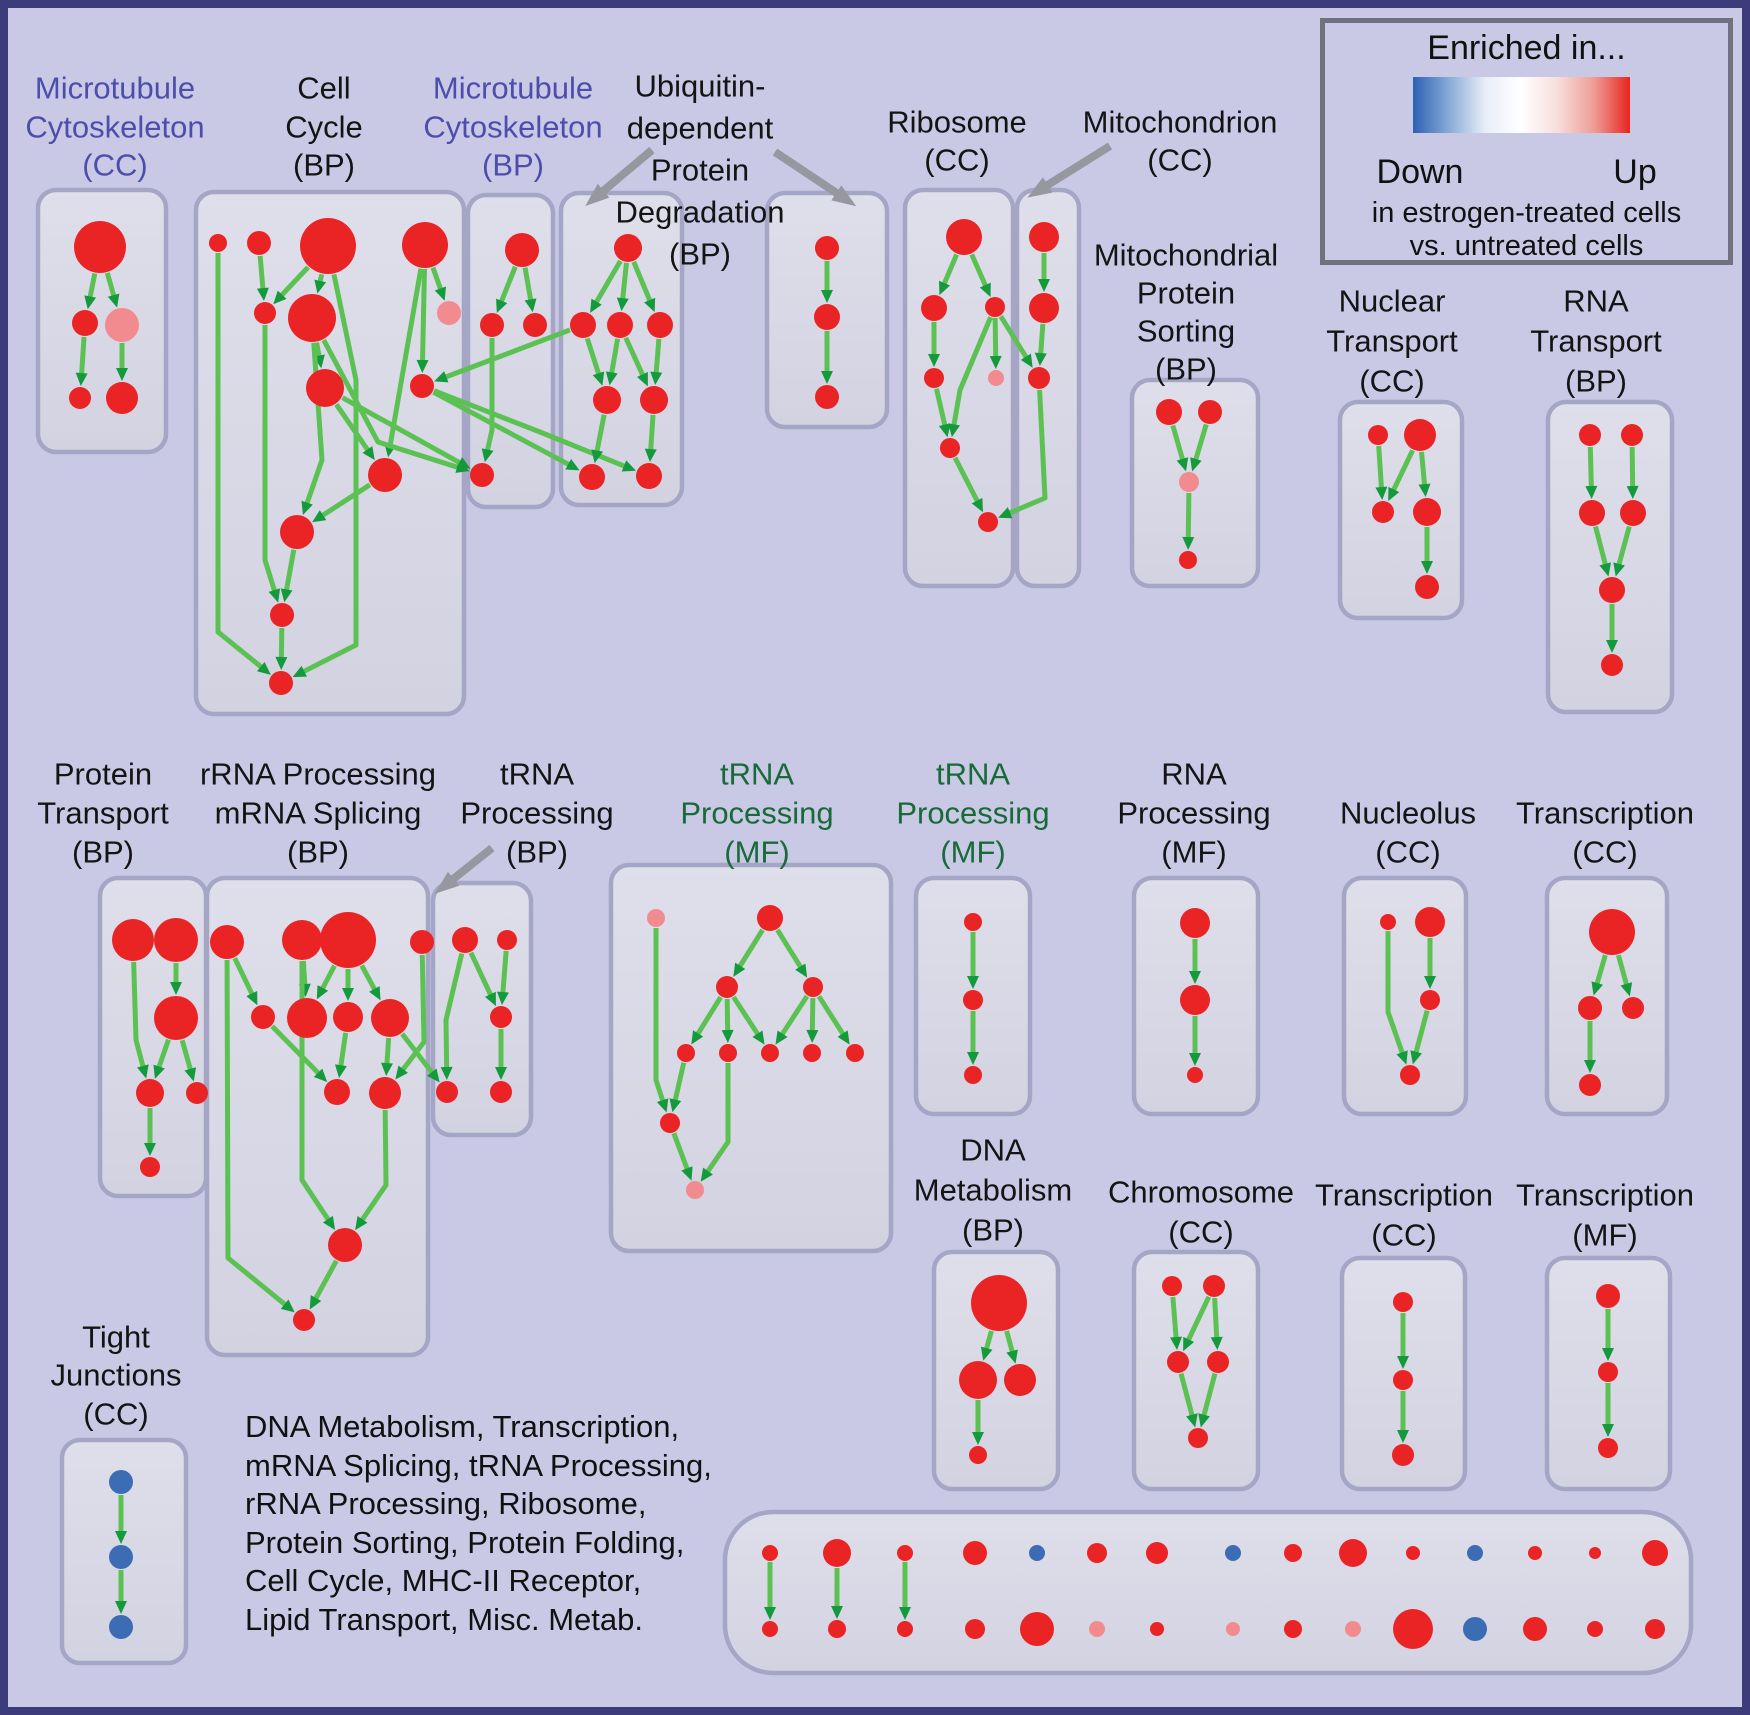 The width and height of the screenshot is (1750, 1715). What do you see at coordinates (1403, 1235) in the screenshot?
I see `cluster-label-transcription-cc-bottom: (CC)` at bounding box center [1403, 1235].